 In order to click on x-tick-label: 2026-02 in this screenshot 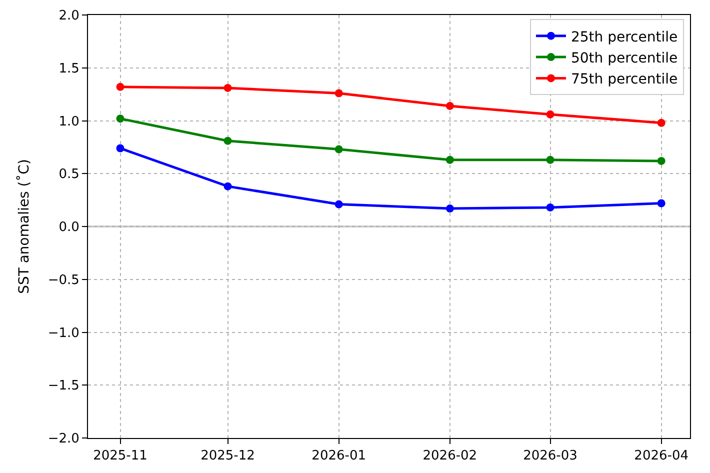, I will do `click(450, 456)`.